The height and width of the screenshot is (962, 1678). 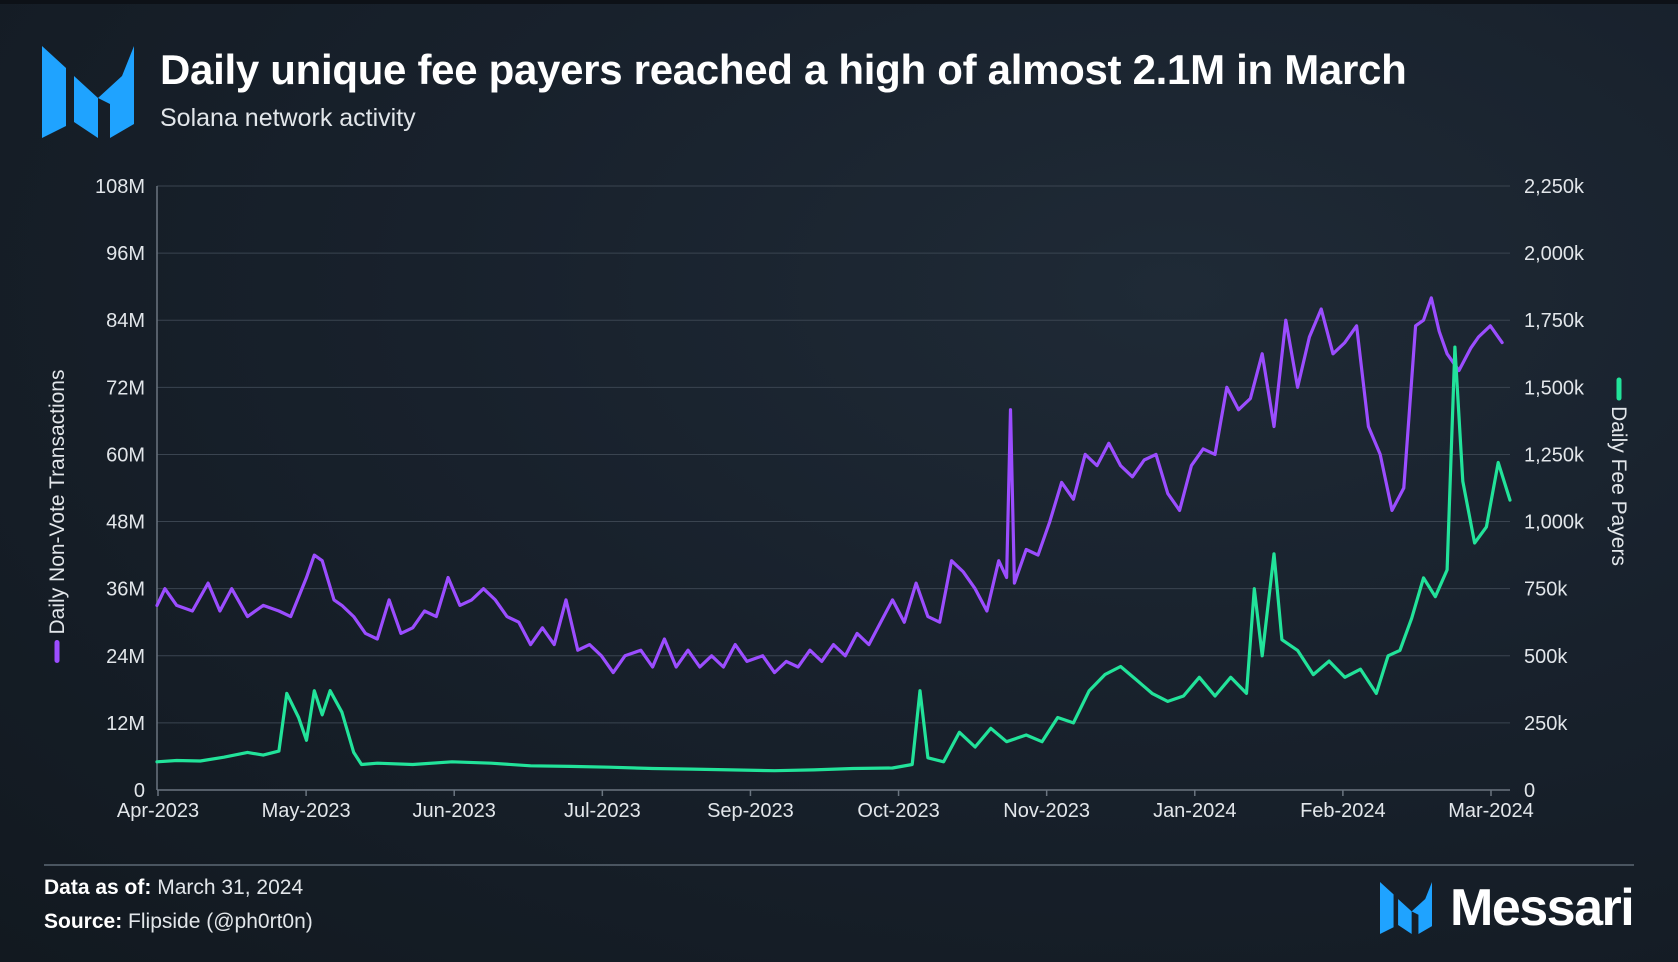 What do you see at coordinates (1546, 657) in the screenshot?
I see `y-right-tick-label: 500k` at bounding box center [1546, 657].